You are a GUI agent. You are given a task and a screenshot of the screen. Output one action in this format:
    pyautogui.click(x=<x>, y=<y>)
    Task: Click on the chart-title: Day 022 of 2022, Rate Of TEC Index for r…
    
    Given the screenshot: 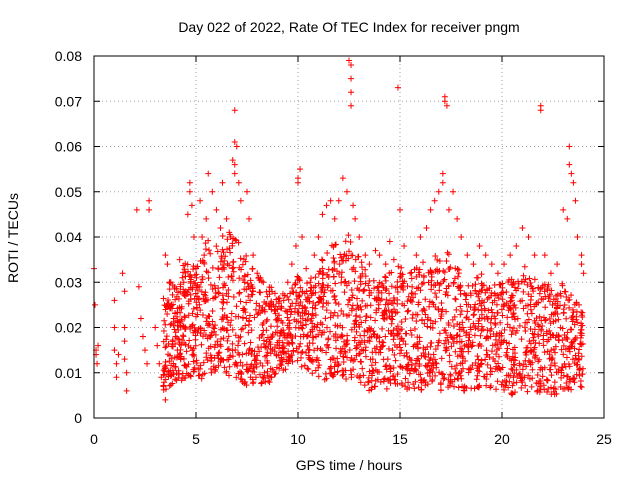 What is the action you would take?
    pyautogui.click(x=348, y=27)
    